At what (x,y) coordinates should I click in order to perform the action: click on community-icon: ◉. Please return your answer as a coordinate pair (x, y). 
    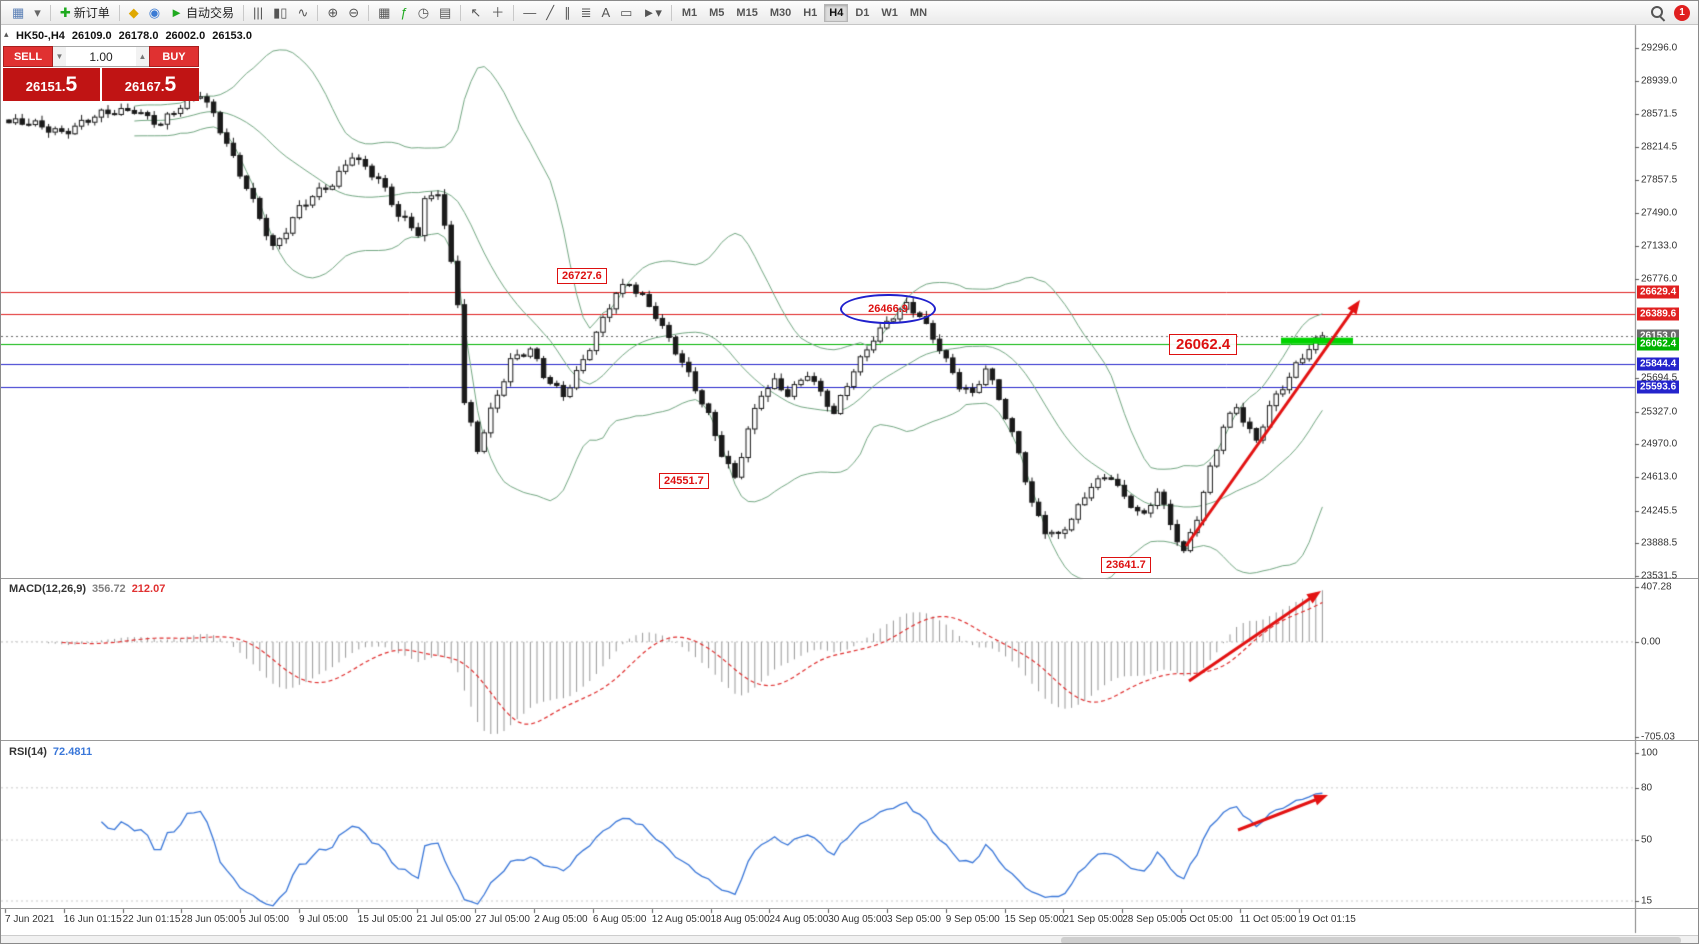
    Looking at the image, I should click on (154, 12).